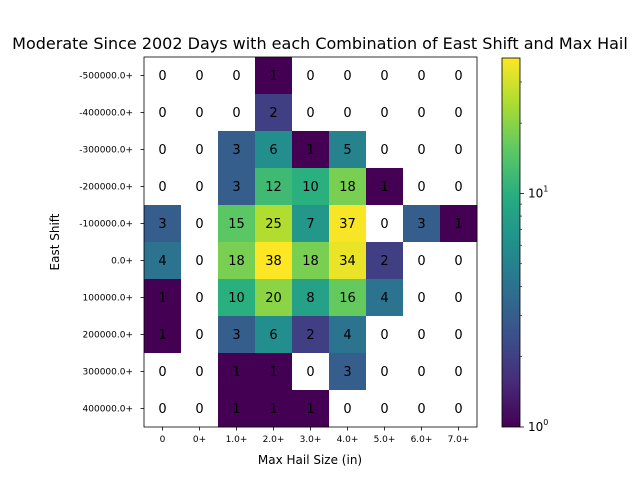 Image resolution: width=640 pixels, height=480 pixels. What do you see at coordinates (106, 151) in the screenshot?
I see `y-tick-label: -300000.0+` at bounding box center [106, 151].